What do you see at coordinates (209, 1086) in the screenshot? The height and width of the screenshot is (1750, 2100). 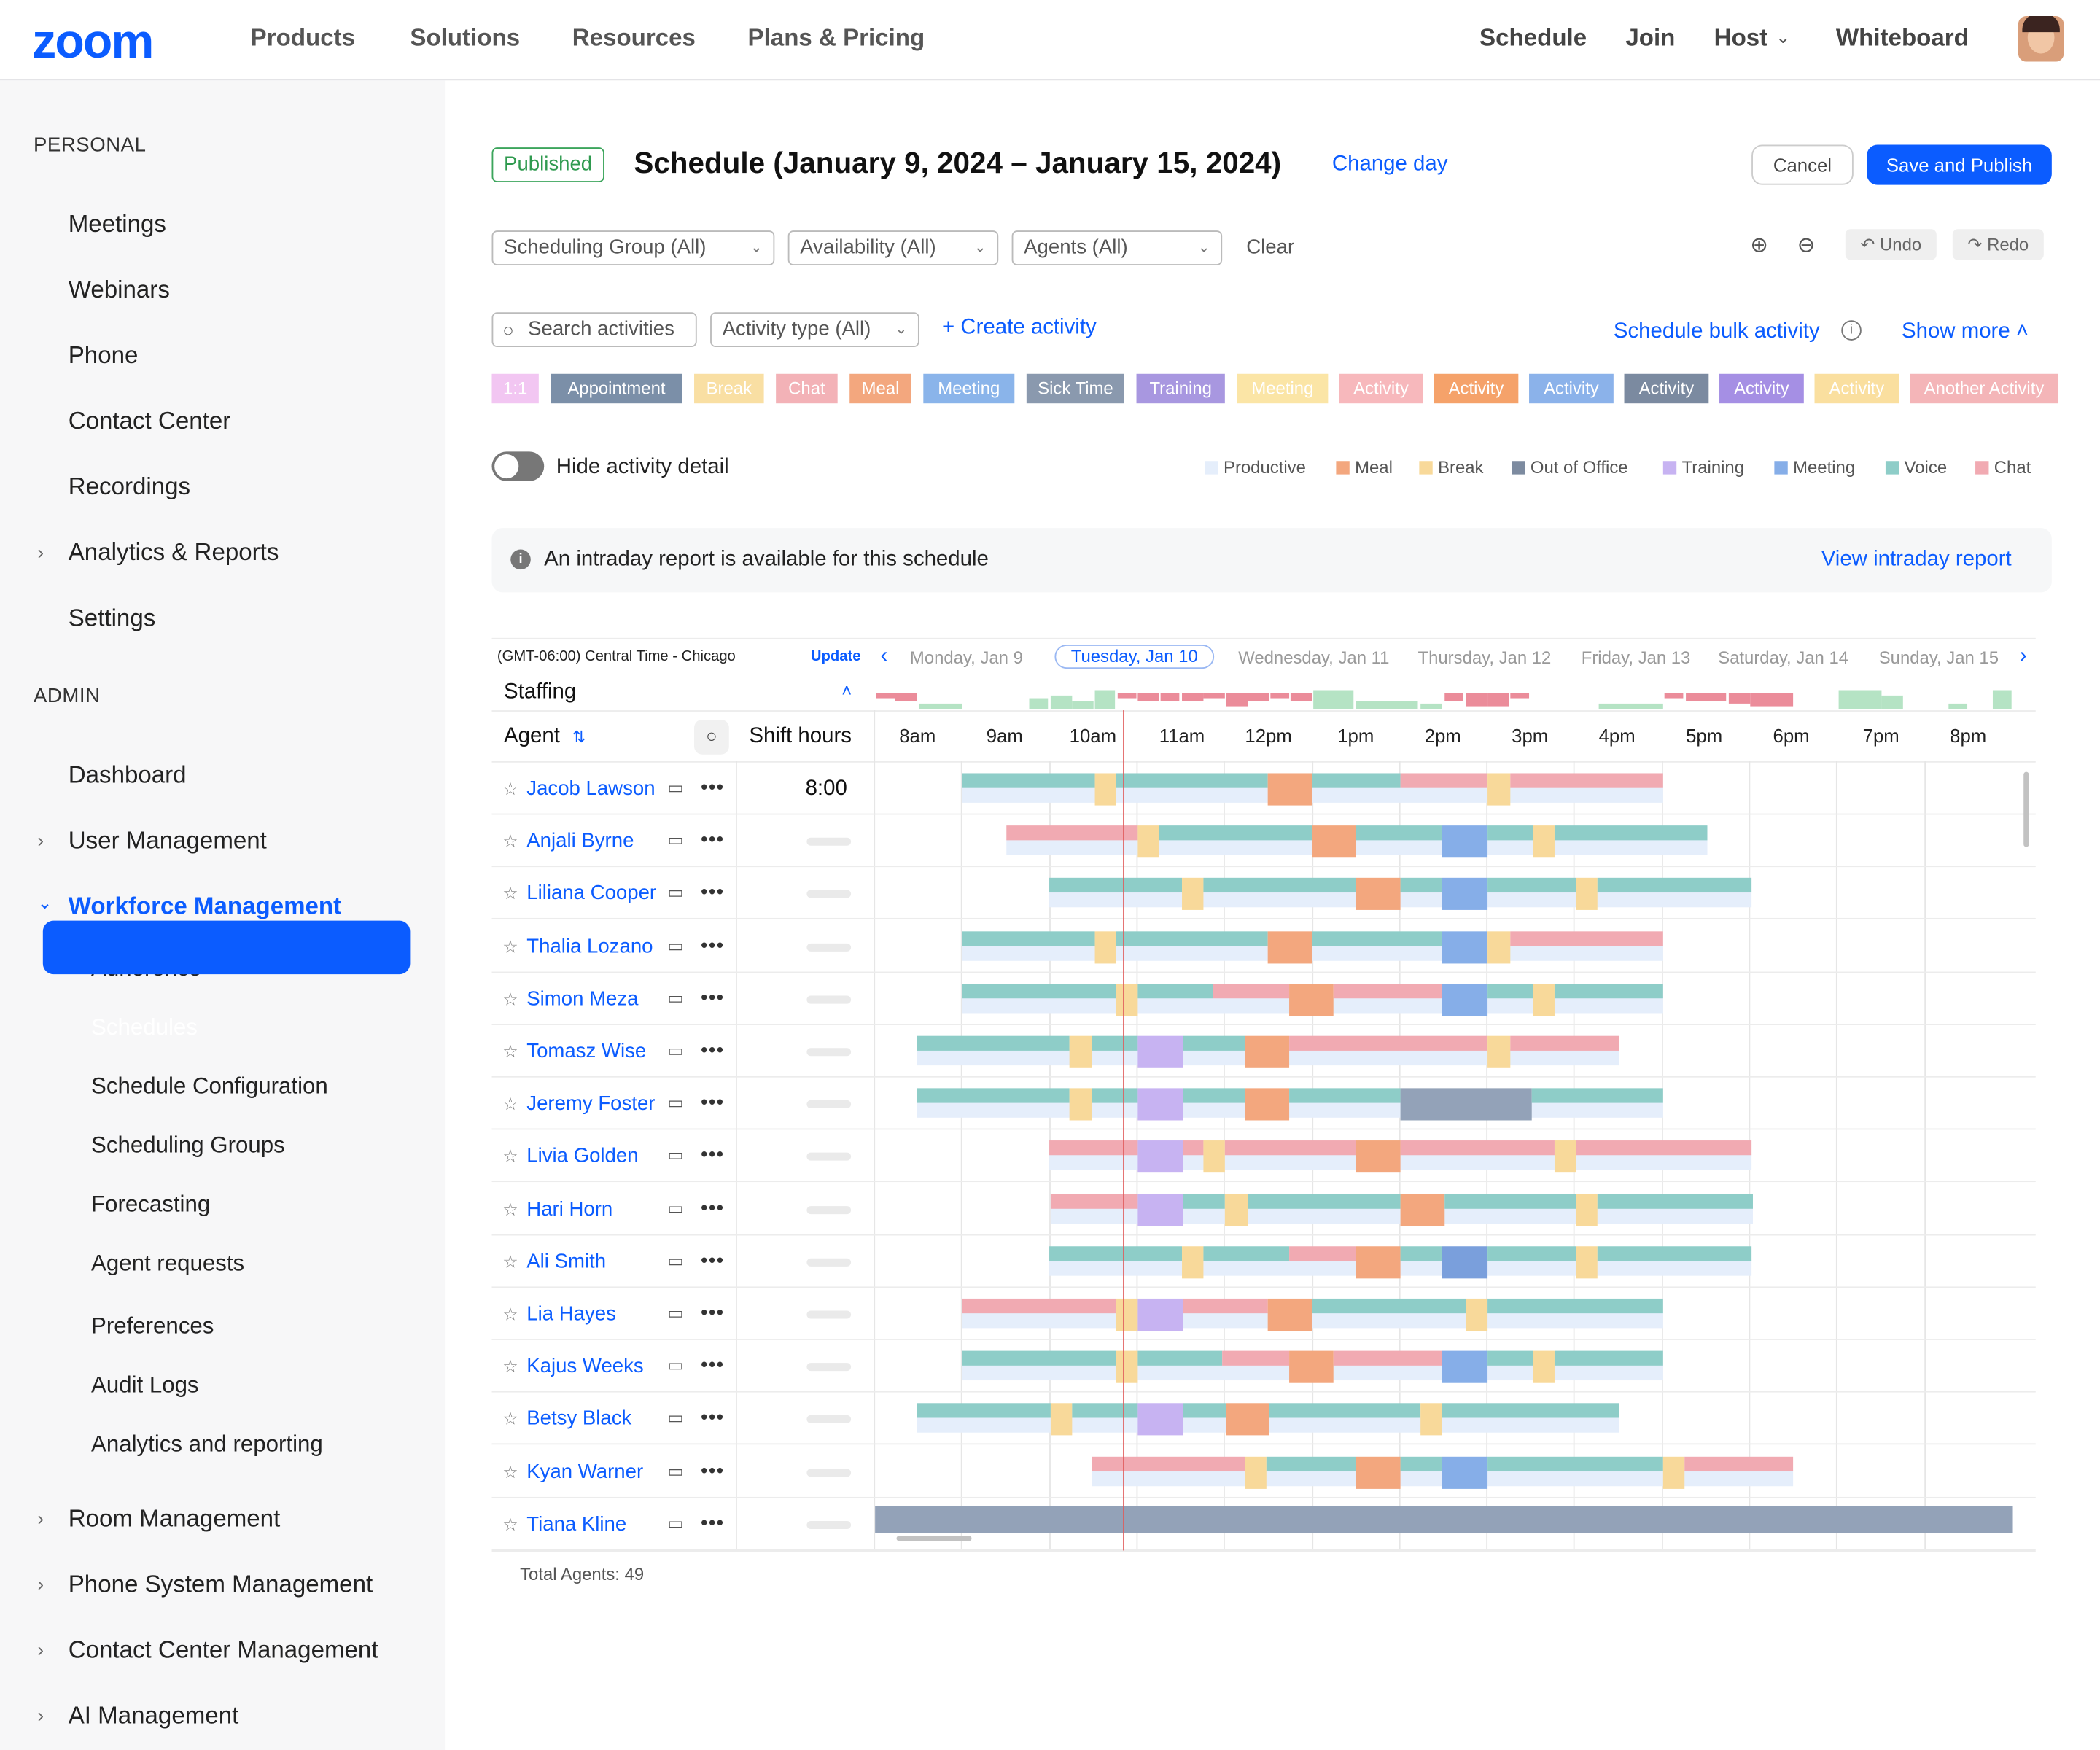 I see `sidebar-item-schedule-configuration: Schedule Configuration` at bounding box center [209, 1086].